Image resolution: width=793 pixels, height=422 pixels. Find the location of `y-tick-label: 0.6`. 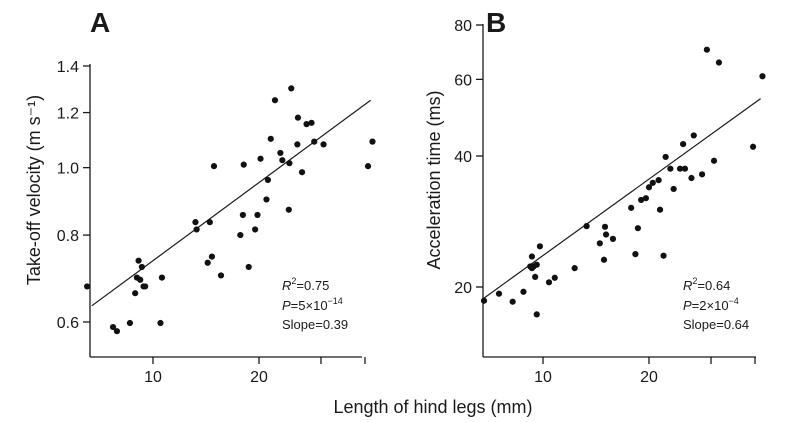

y-tick-label: 0.6 is located at coordinates (68, 323).